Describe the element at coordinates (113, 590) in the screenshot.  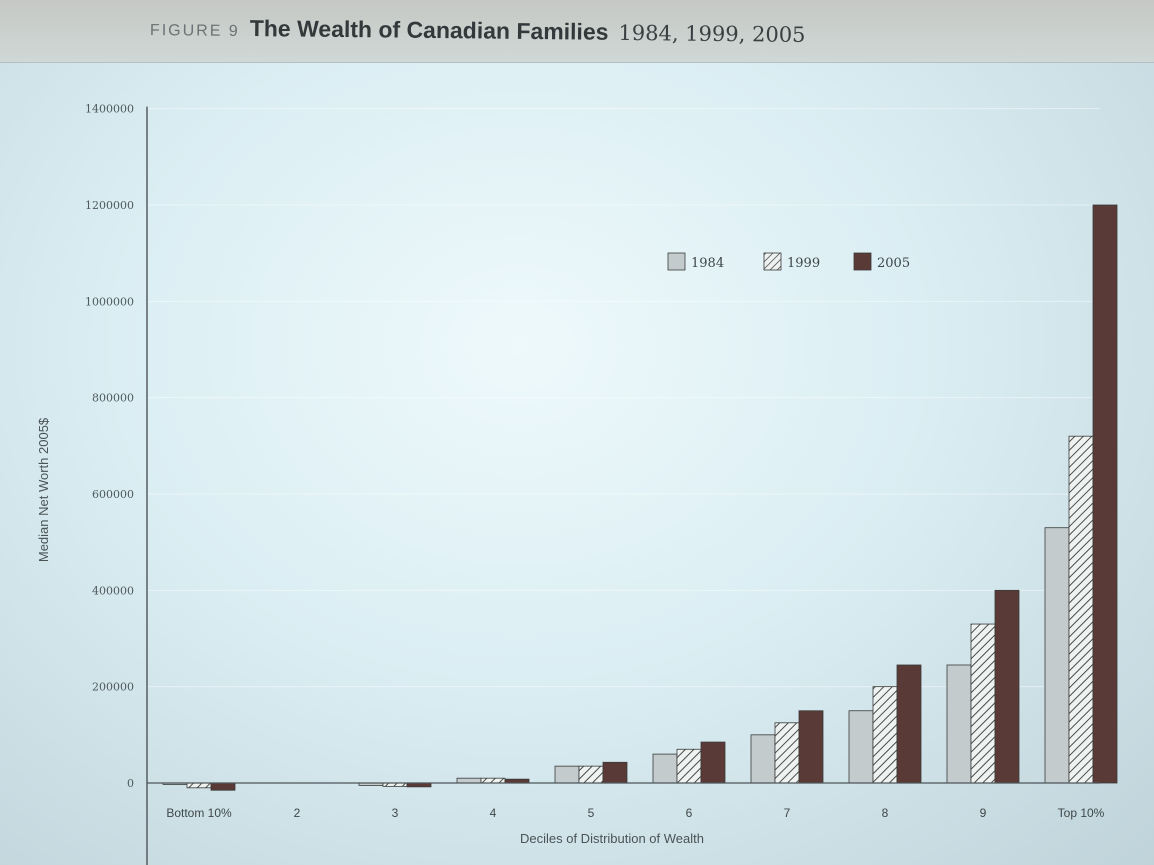
I see `y-tick-label-2: 400000` at that location.